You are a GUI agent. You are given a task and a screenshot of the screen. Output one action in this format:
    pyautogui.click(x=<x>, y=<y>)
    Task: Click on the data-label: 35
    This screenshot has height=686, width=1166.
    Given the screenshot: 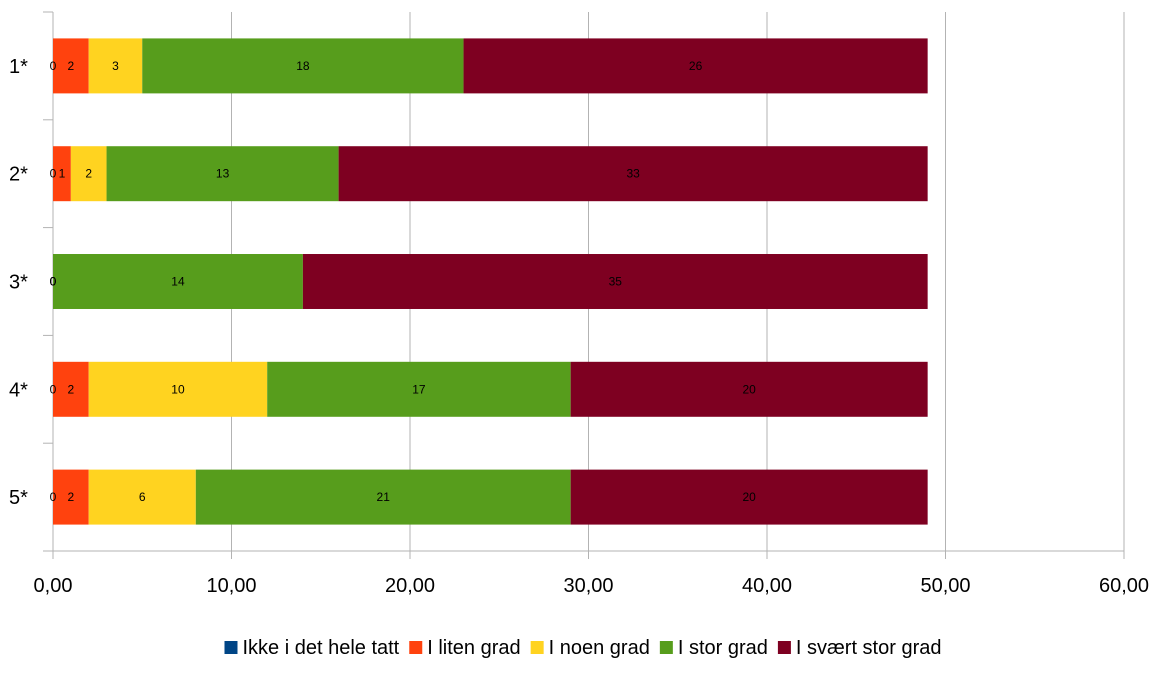 What is the action you would take?
    pyautogui.click(x=616, y=282)
    